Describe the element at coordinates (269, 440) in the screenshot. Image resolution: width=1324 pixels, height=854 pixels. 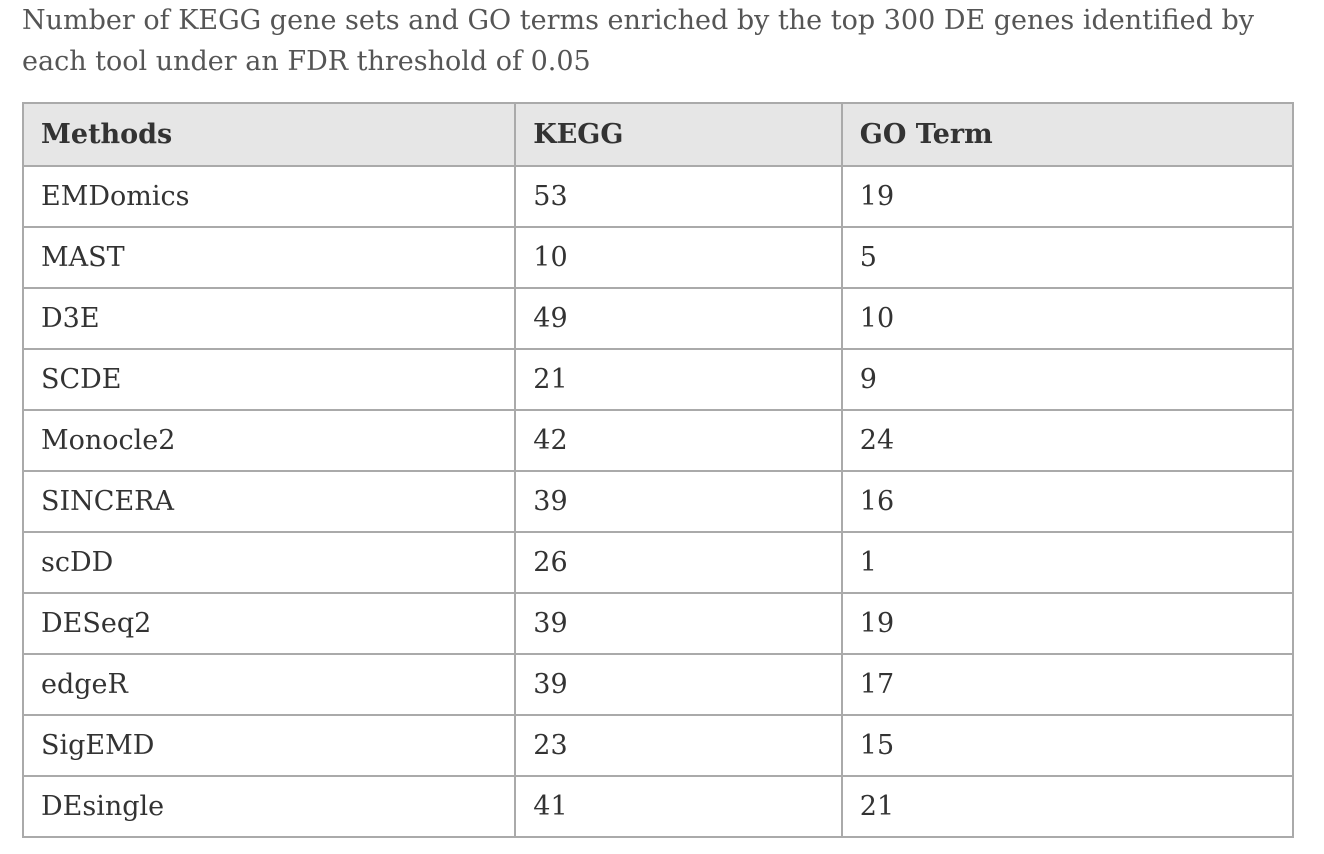
I see `cell-method: Monocle2` at that location.